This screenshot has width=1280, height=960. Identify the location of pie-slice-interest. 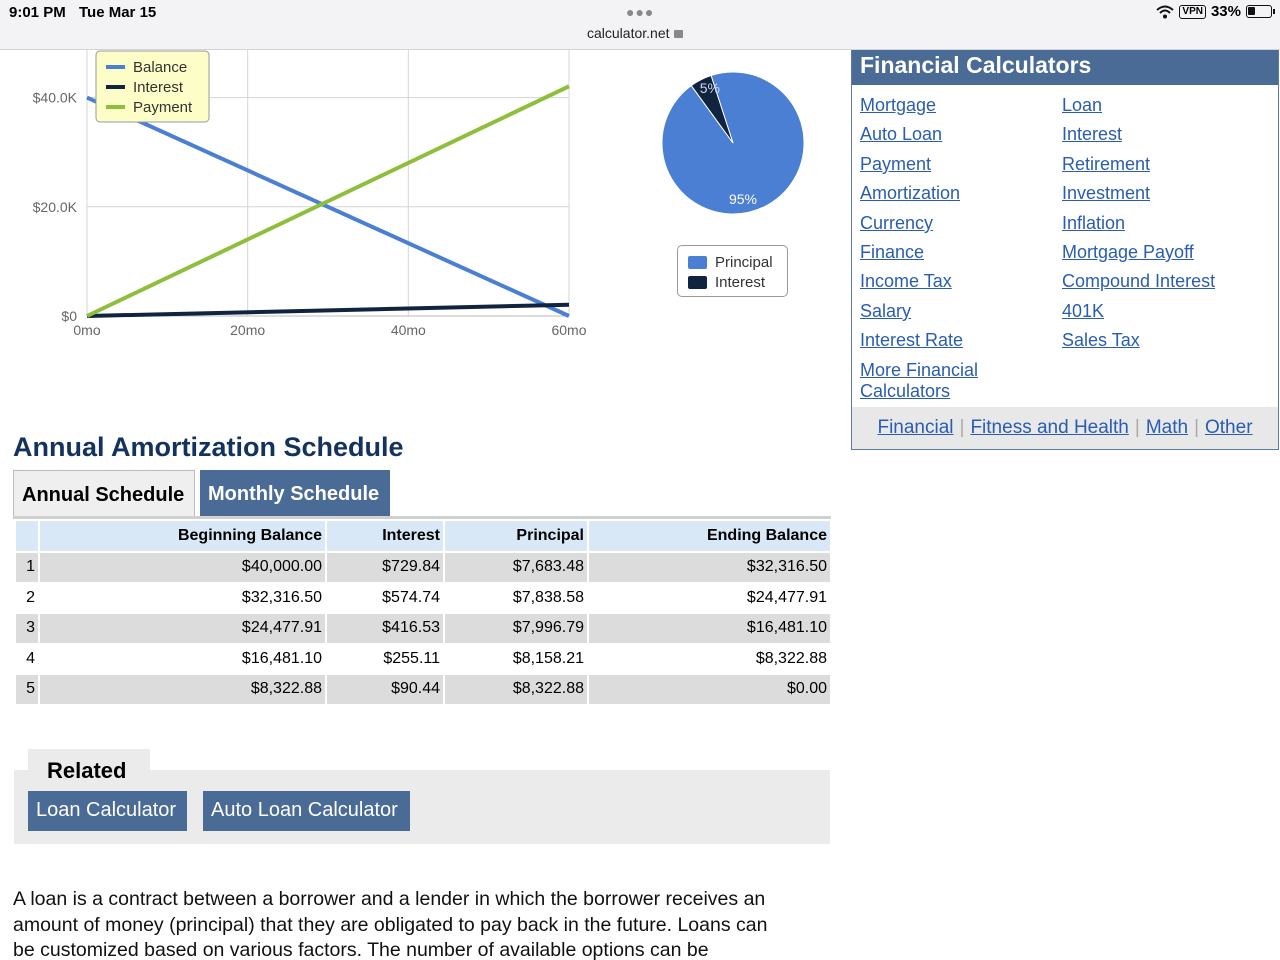
(712, 109).